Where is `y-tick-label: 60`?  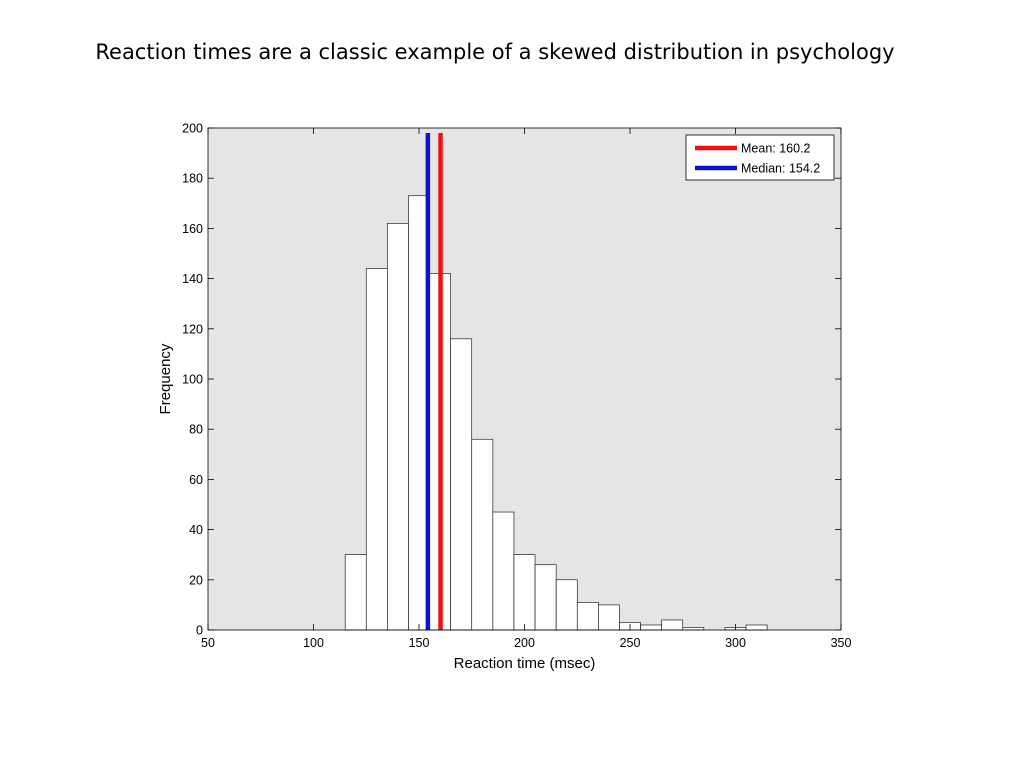 y-tick-label: 60 is located at coordinates (196, 480).